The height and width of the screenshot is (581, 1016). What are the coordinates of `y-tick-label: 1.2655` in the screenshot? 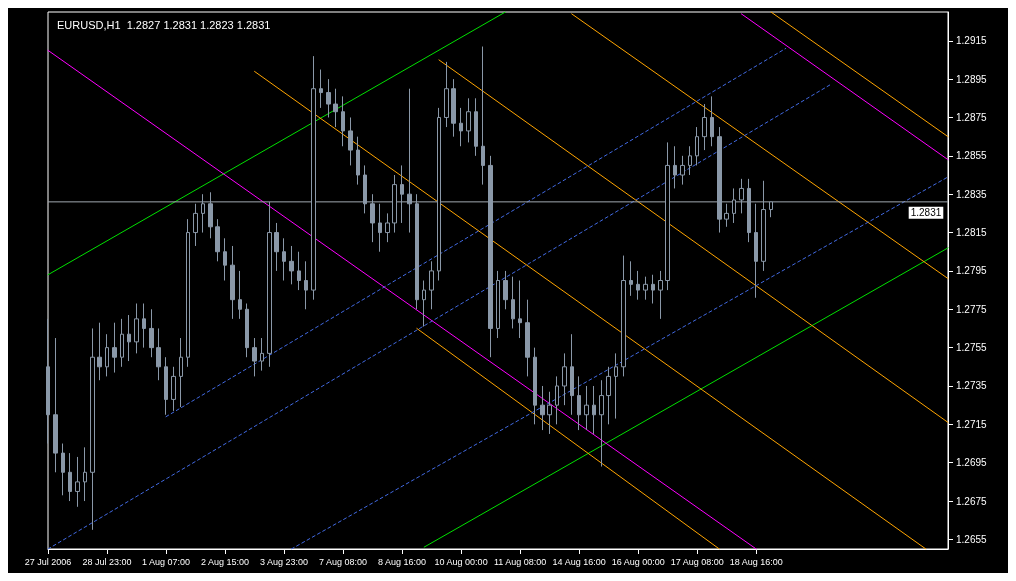 It's located at (972, 539).